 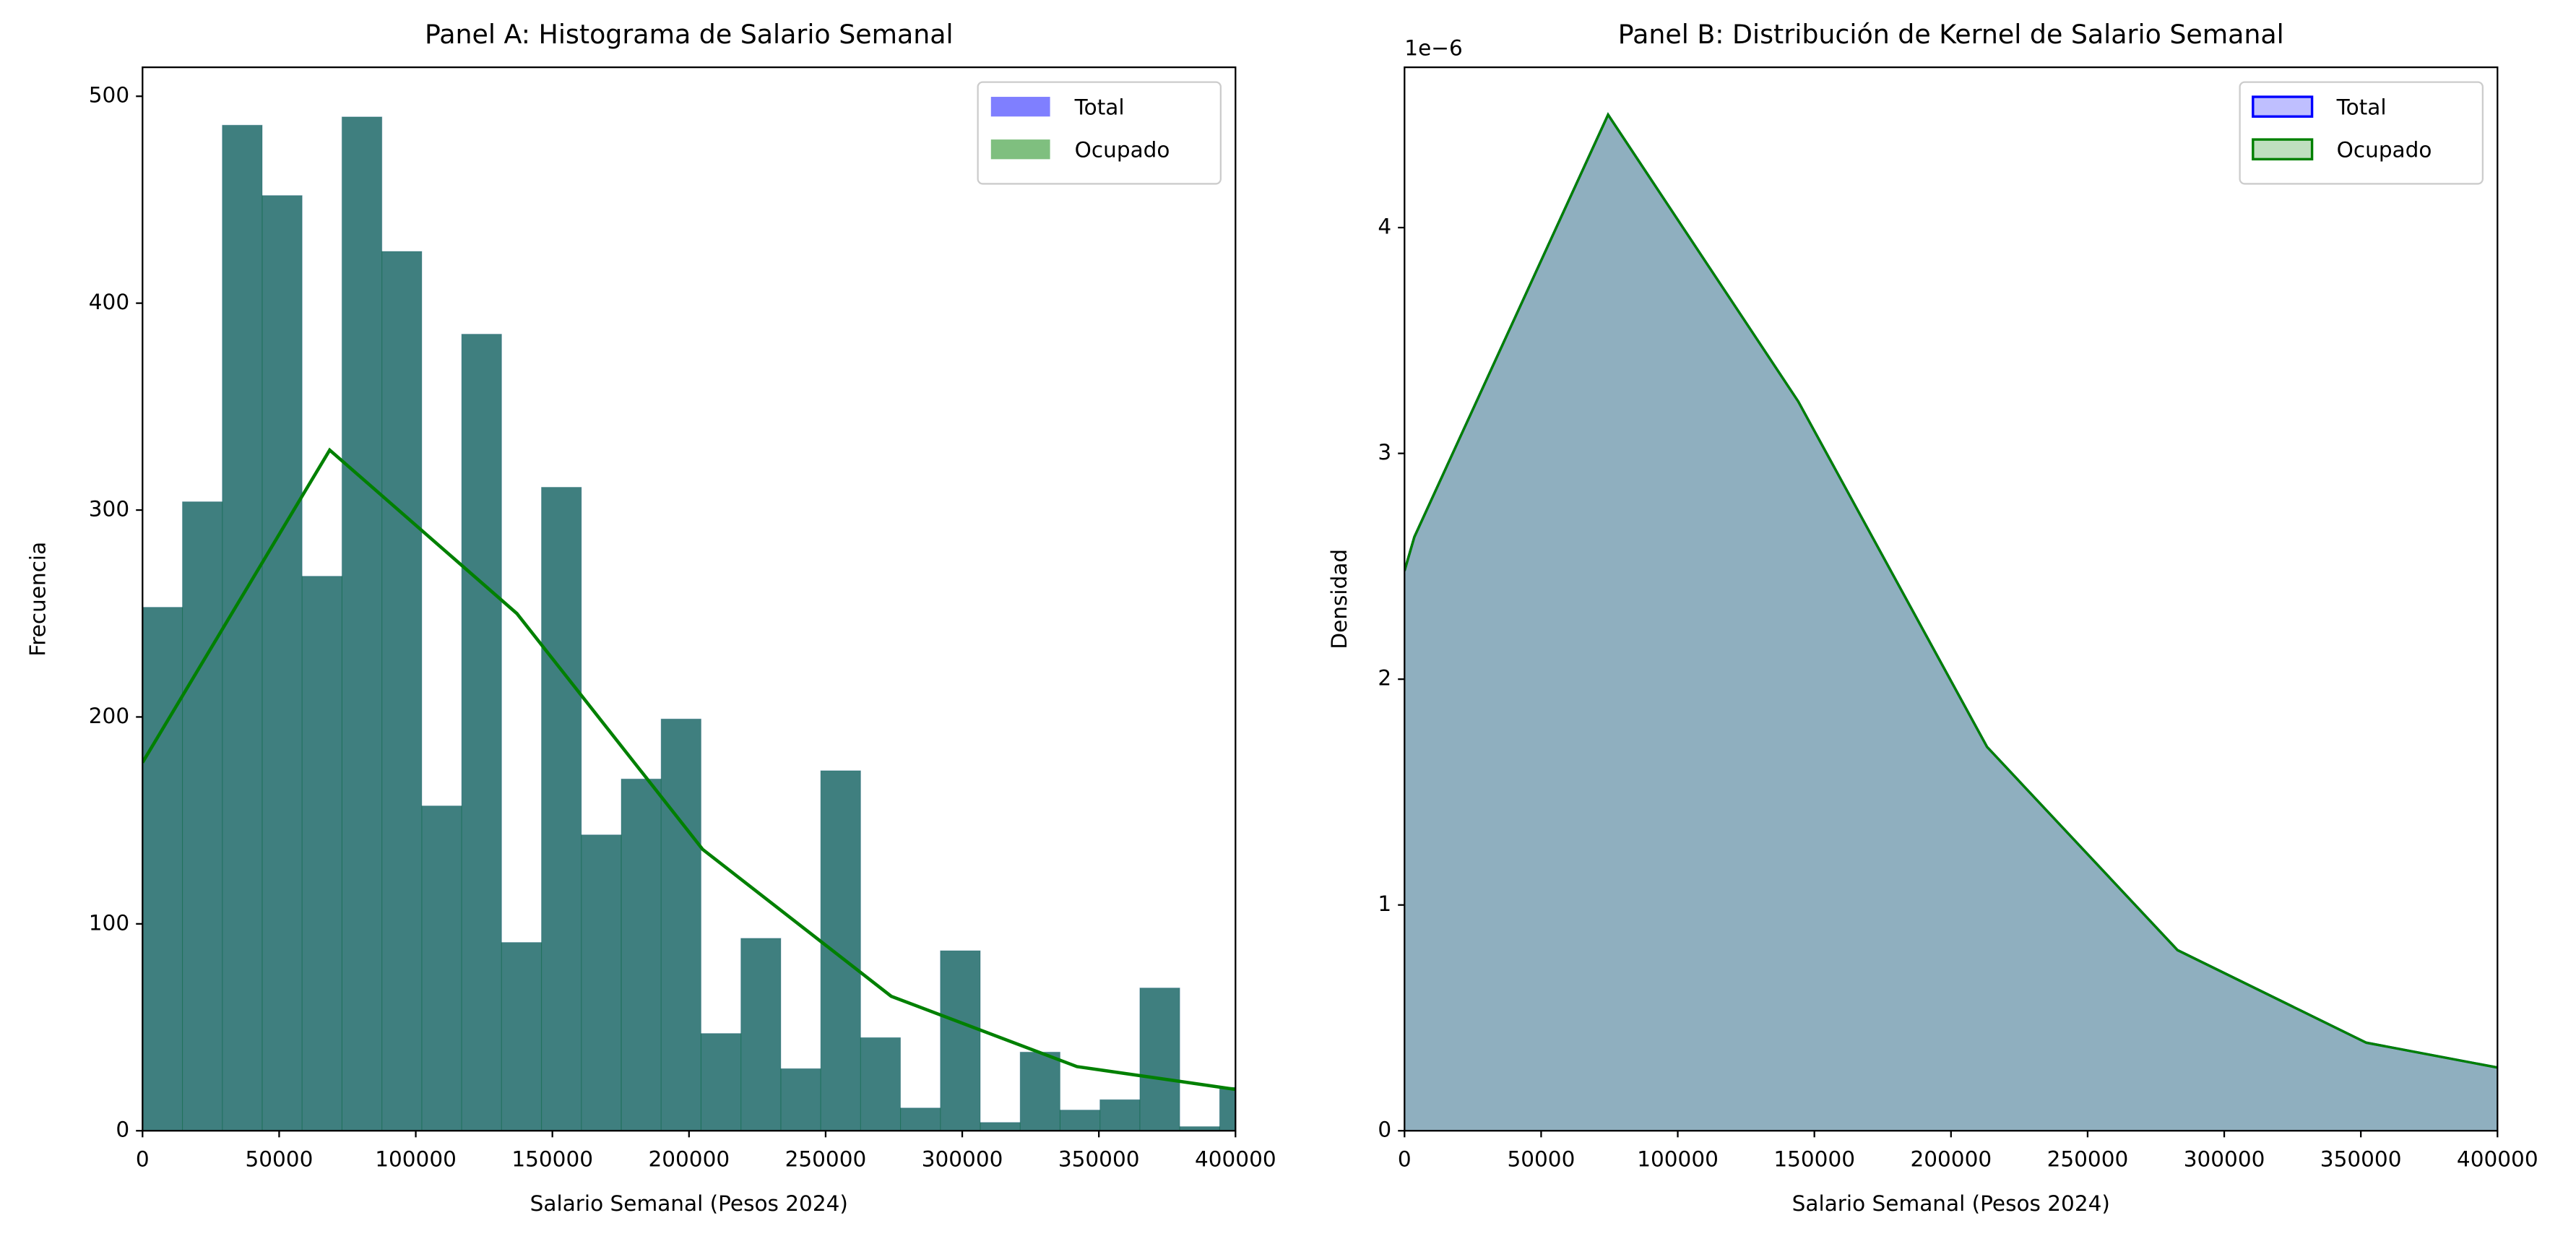 I want to click on y-offset-label: 1e−6, so click(x=1433, y=48).